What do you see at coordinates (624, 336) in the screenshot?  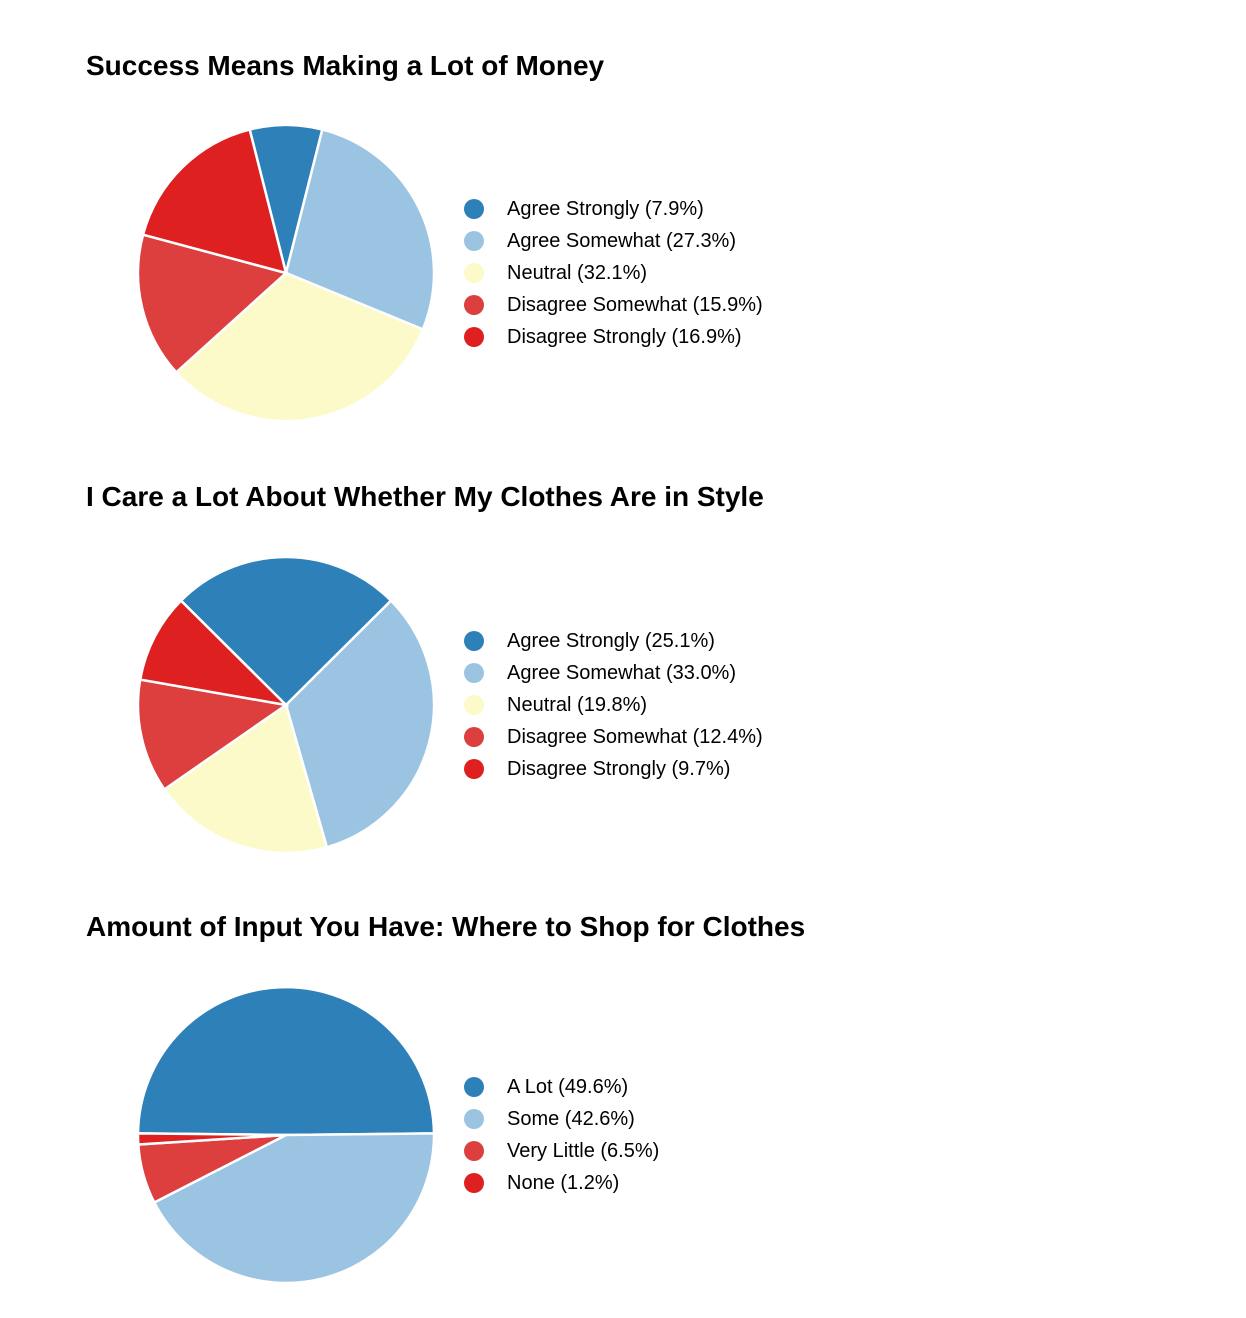 I see `legend-label: Disagree Strongly (16.9%)` at bounding box center [624, 336].